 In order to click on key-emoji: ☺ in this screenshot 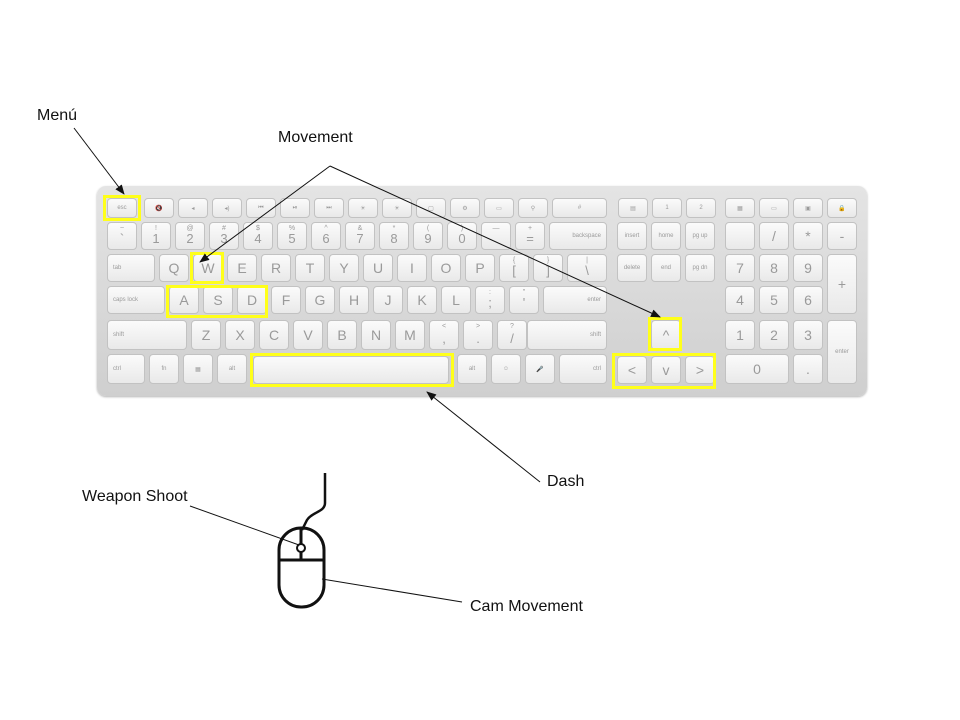, I will do `click(506, 369)`.